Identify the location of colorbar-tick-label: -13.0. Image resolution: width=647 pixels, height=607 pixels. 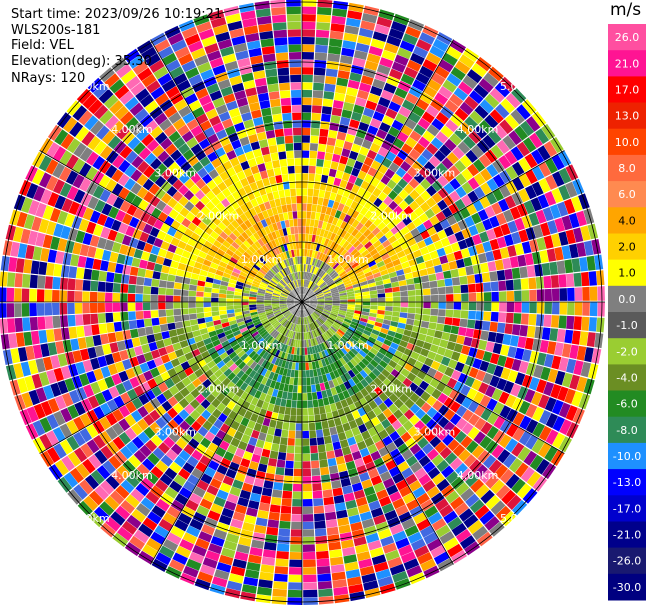
(627, 482).